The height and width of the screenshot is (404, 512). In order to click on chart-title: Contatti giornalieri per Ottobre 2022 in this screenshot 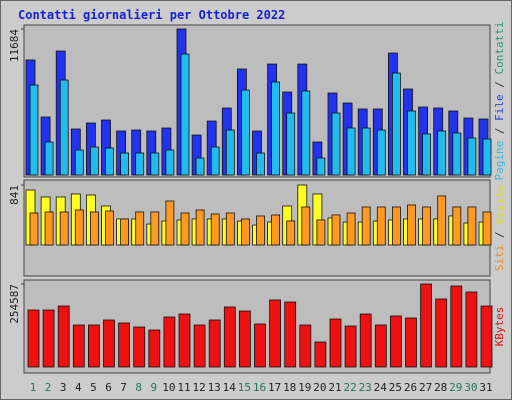, I will do `click(151, 15)`.